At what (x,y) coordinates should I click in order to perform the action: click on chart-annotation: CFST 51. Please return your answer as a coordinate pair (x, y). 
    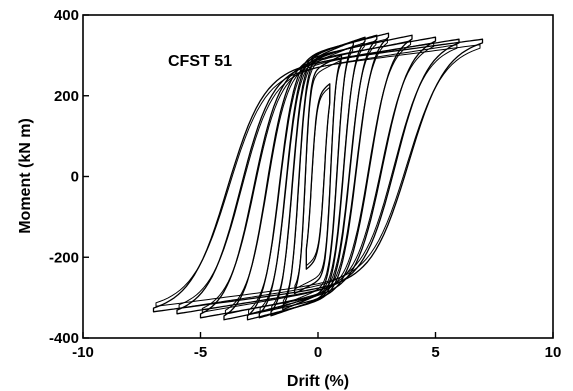
    Looking at the image, I should click on (200, 61).